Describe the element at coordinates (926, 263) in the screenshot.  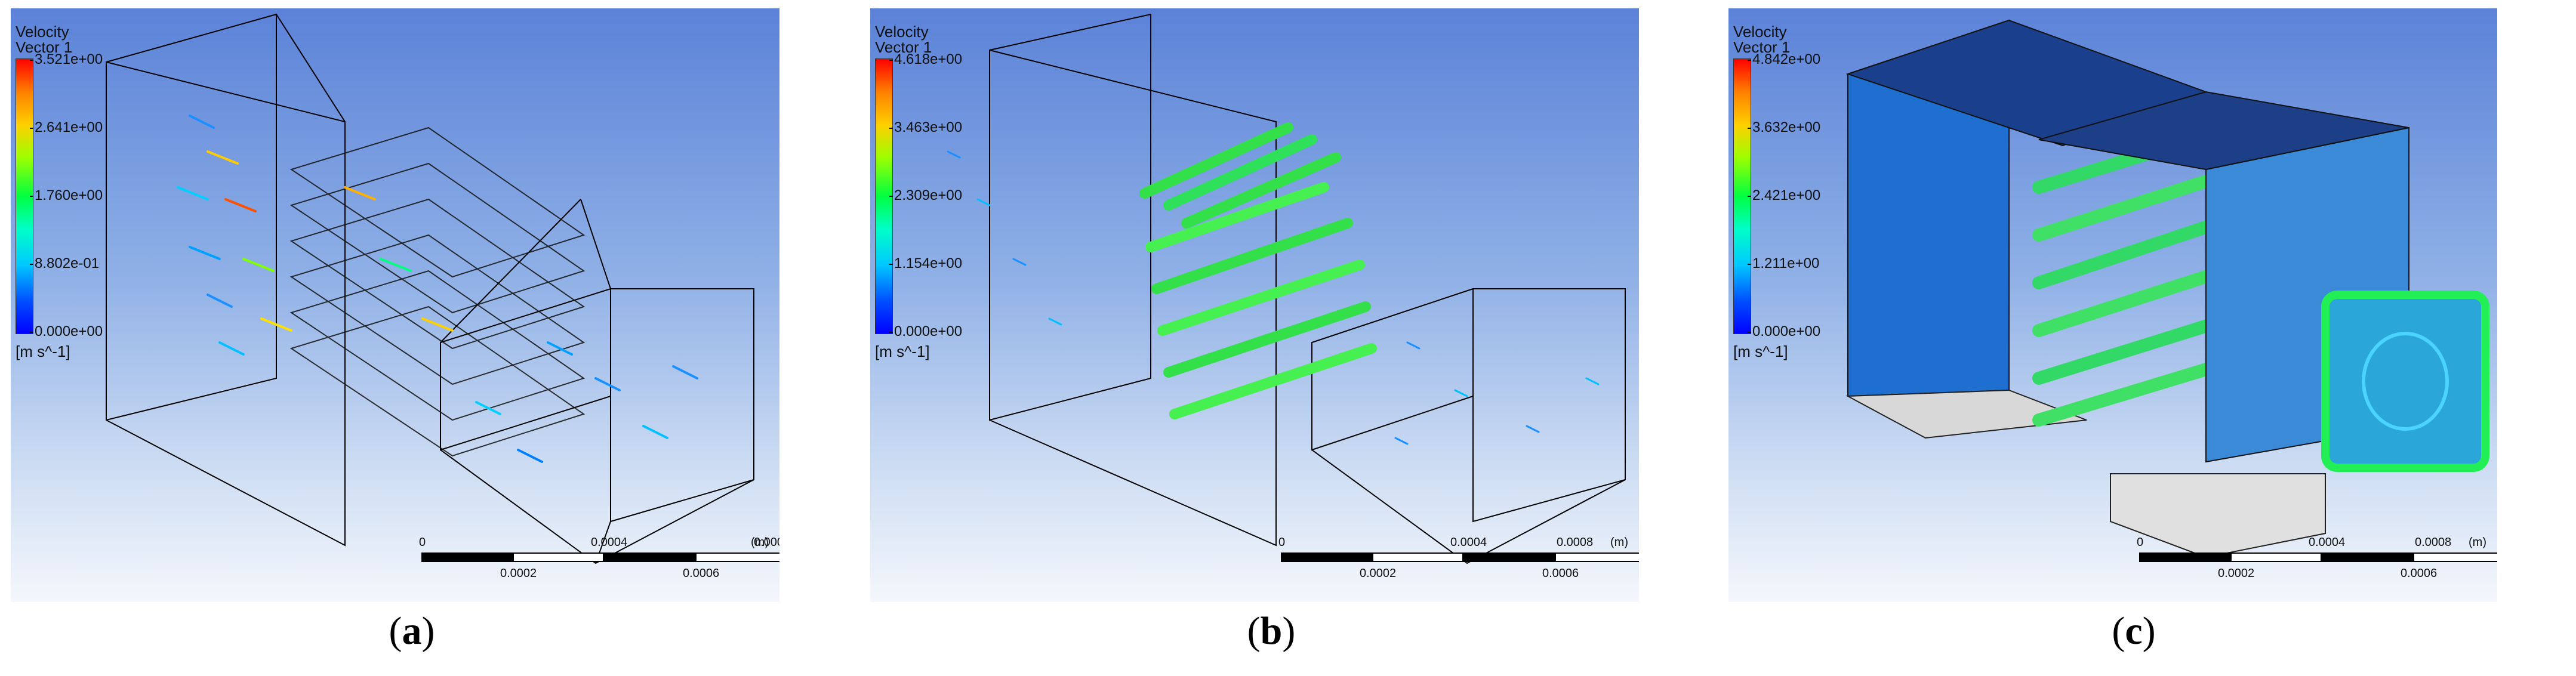
I see `legend-tick: 1.154e+00` at that location.